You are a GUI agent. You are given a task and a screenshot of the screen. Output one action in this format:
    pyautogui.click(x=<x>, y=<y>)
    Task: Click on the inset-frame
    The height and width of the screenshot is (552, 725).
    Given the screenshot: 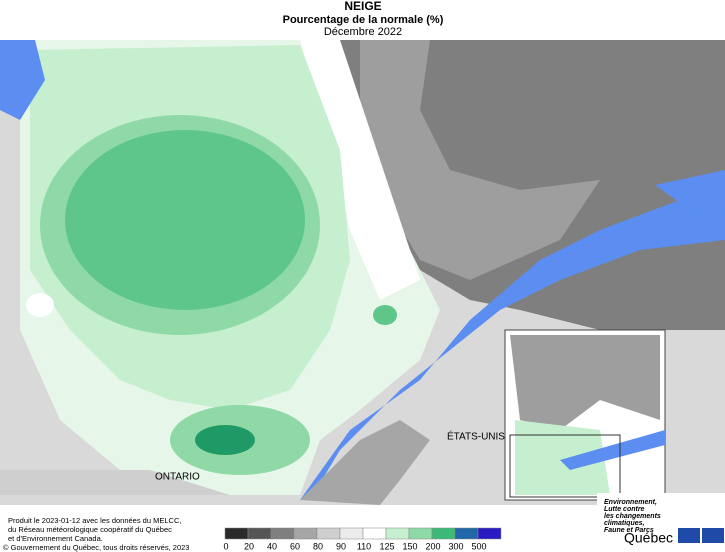 What is the action you would take?
    pyautogui.click(x=565, y=466)
    